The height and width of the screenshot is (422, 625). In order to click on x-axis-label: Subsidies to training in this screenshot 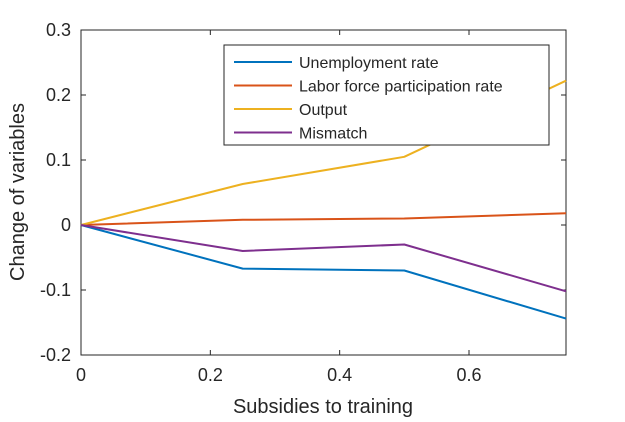, I will do `click(323, 406)`.